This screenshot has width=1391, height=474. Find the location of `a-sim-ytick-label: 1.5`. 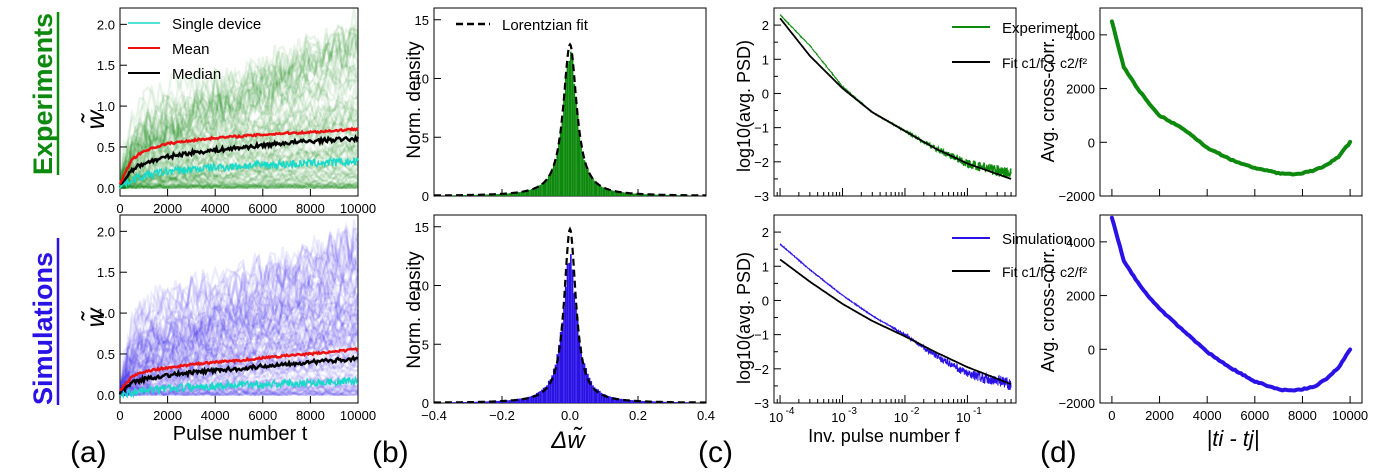

a-sim-ytick-label: 1.5 is located at coordinates (106, 272).